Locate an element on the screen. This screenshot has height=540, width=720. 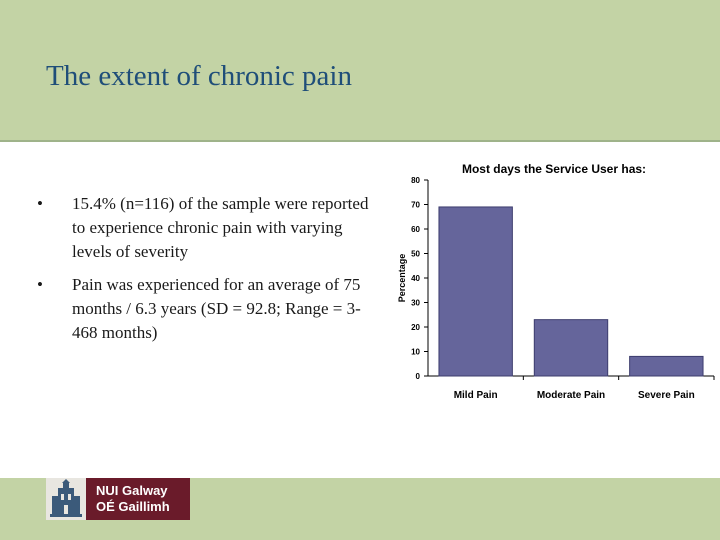
y-tick-label: 20 is located at coordinates (415, 327).